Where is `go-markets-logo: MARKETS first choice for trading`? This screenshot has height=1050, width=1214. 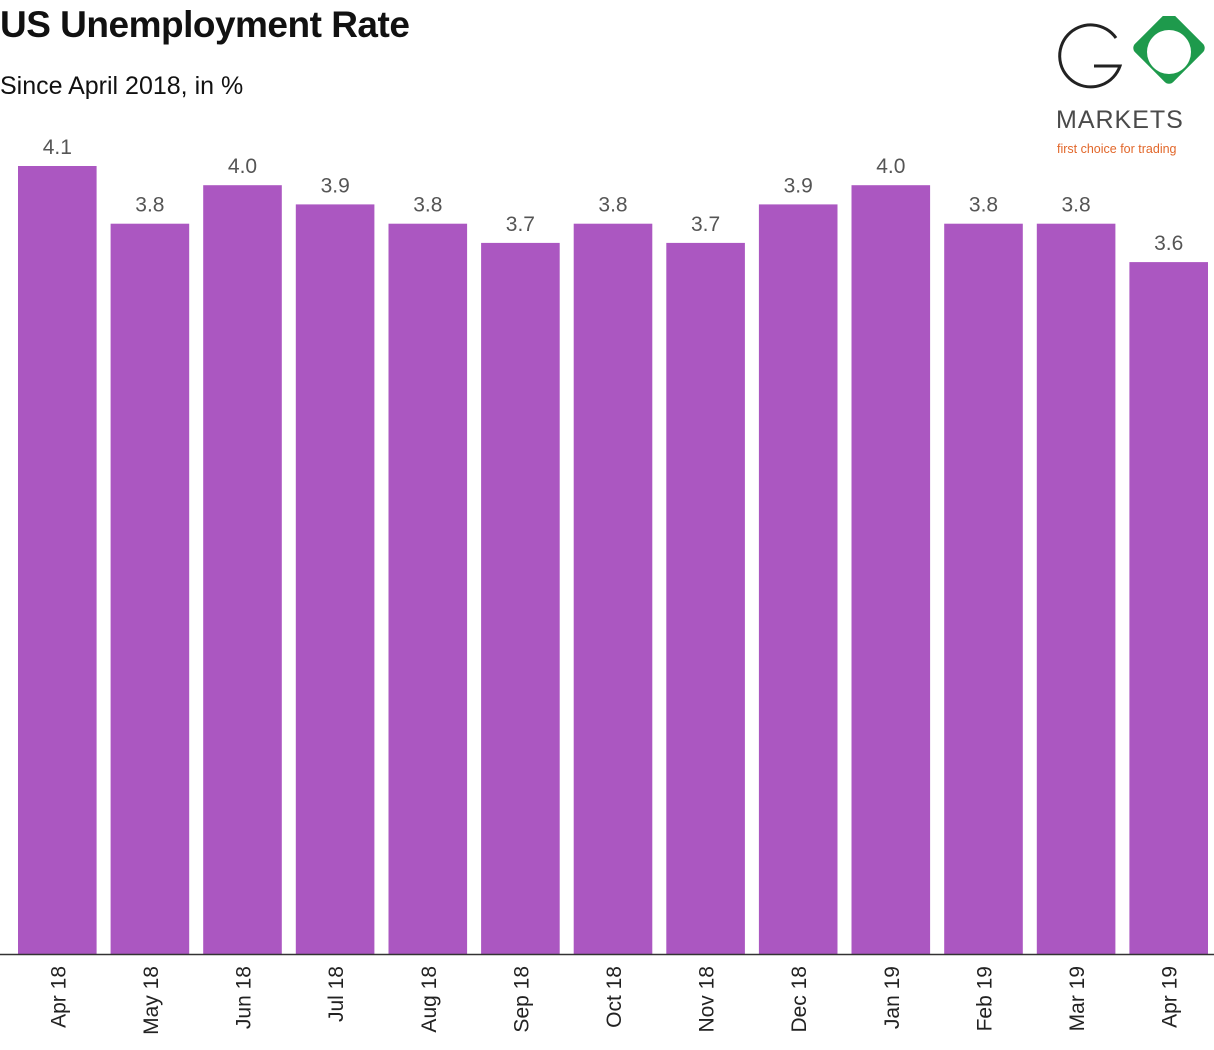
go-markets-logo: MARKETS first choice for trading is located at coordinates (1130, 86).